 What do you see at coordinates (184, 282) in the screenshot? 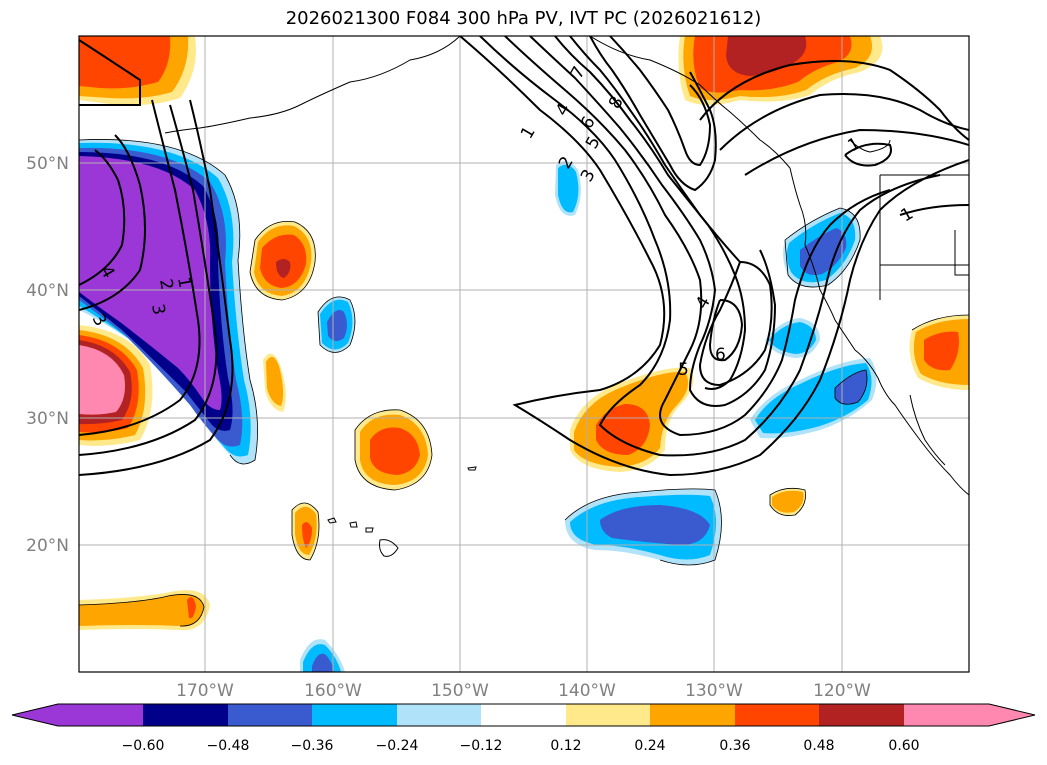
I see `contour-label: 1` at bounding box center [184, 282].